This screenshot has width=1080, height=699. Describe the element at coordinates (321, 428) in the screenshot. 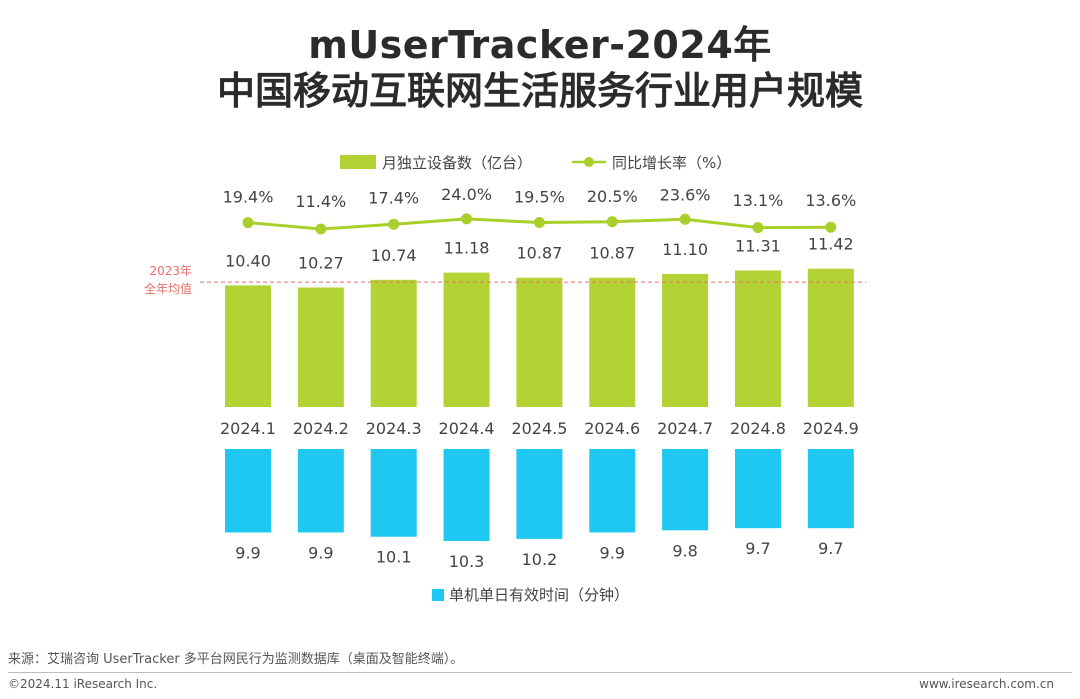

I see `category-label: 2024.2` at that location.